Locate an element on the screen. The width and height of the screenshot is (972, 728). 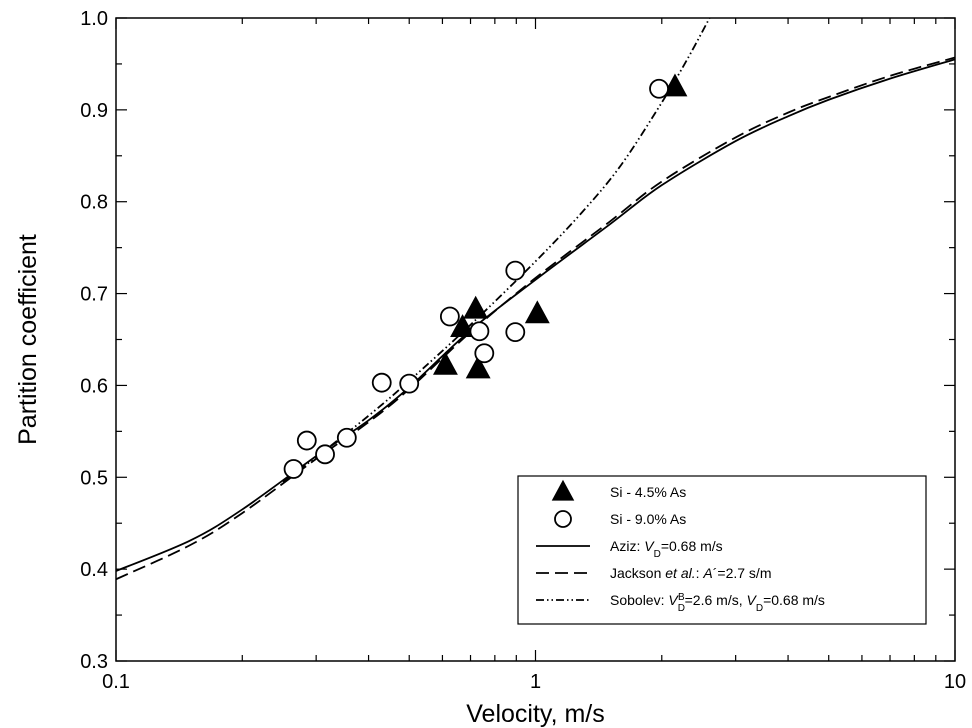
y-tick-label: 0.4 is located at coordinates (94, 570).